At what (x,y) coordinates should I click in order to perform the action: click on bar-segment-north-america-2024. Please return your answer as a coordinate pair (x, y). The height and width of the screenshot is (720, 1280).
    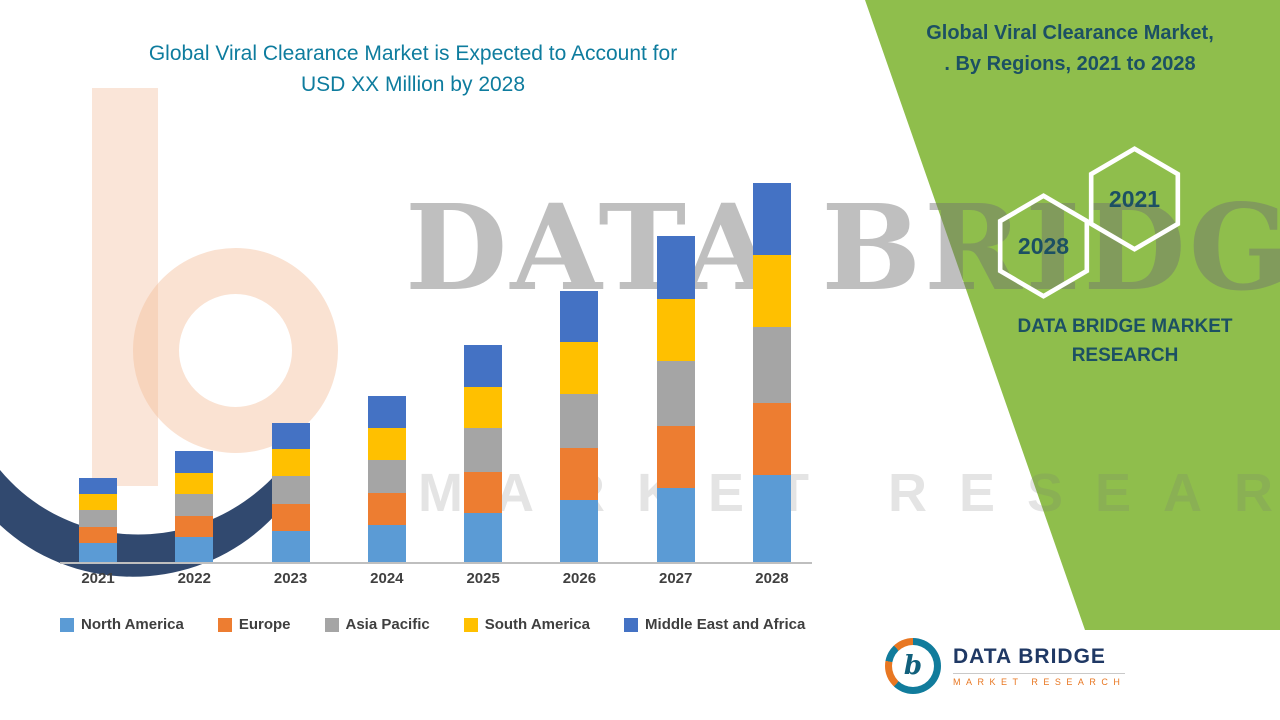
    Looking at the image, I should click on (386, 544).